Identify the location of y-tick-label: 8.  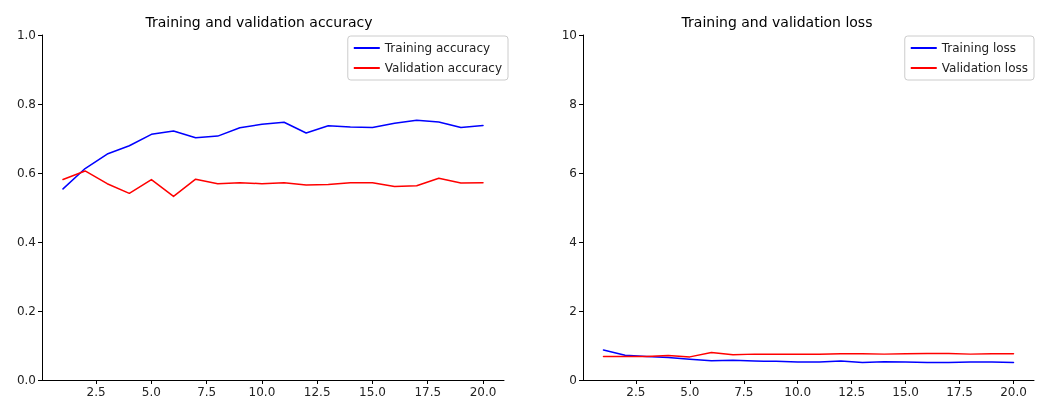
(573, 104).